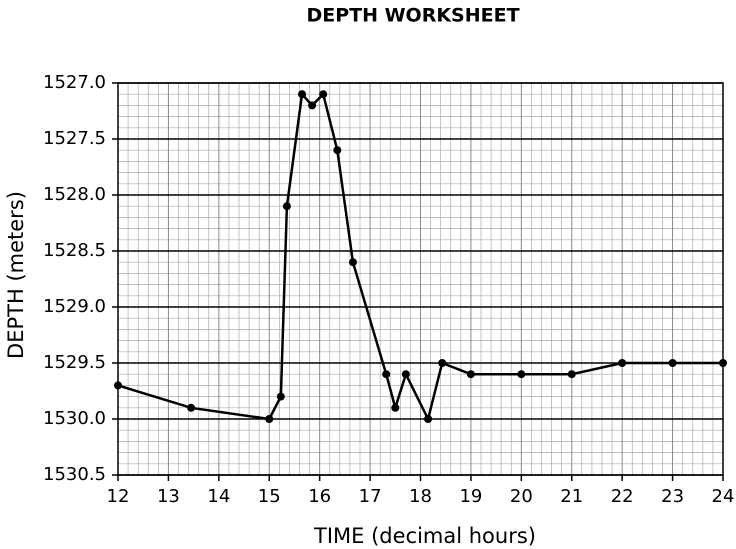  I want to click on x-tick-label: 20, so click(521, 496).